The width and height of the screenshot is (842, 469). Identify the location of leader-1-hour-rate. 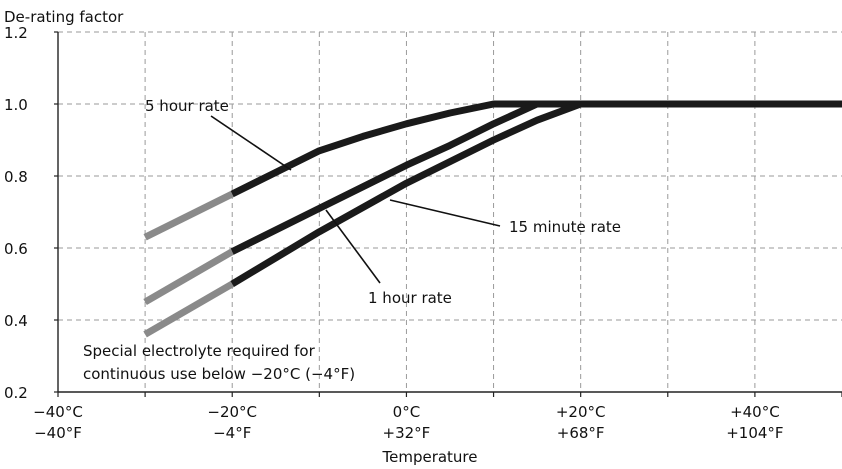
(353, 246).